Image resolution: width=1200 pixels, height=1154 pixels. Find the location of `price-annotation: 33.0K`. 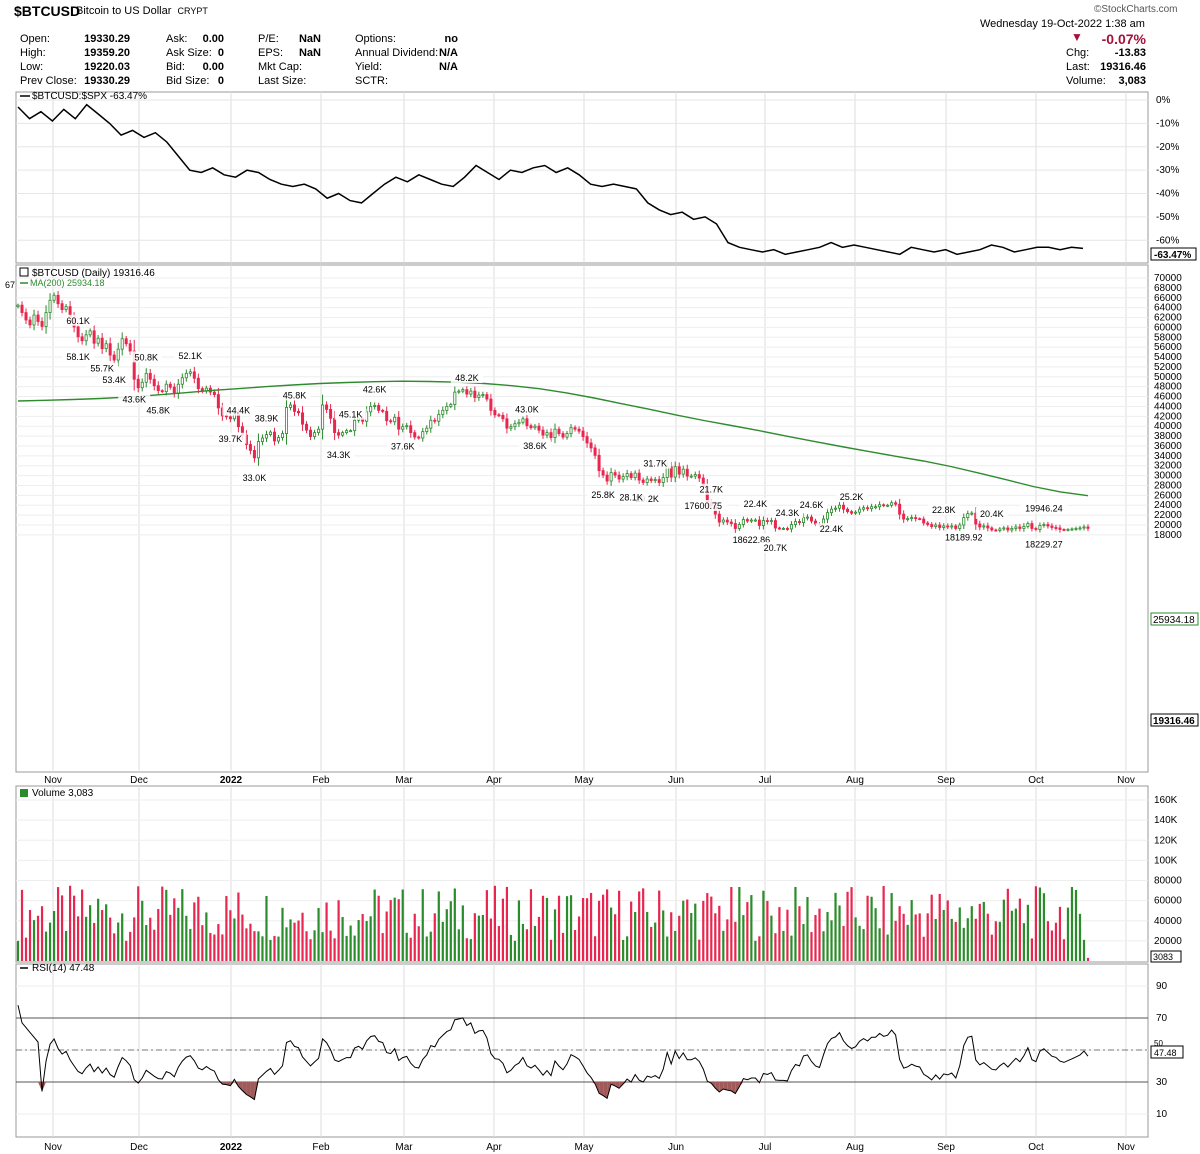

price-annotation: 33.0K is located at coordinates (254, 477).